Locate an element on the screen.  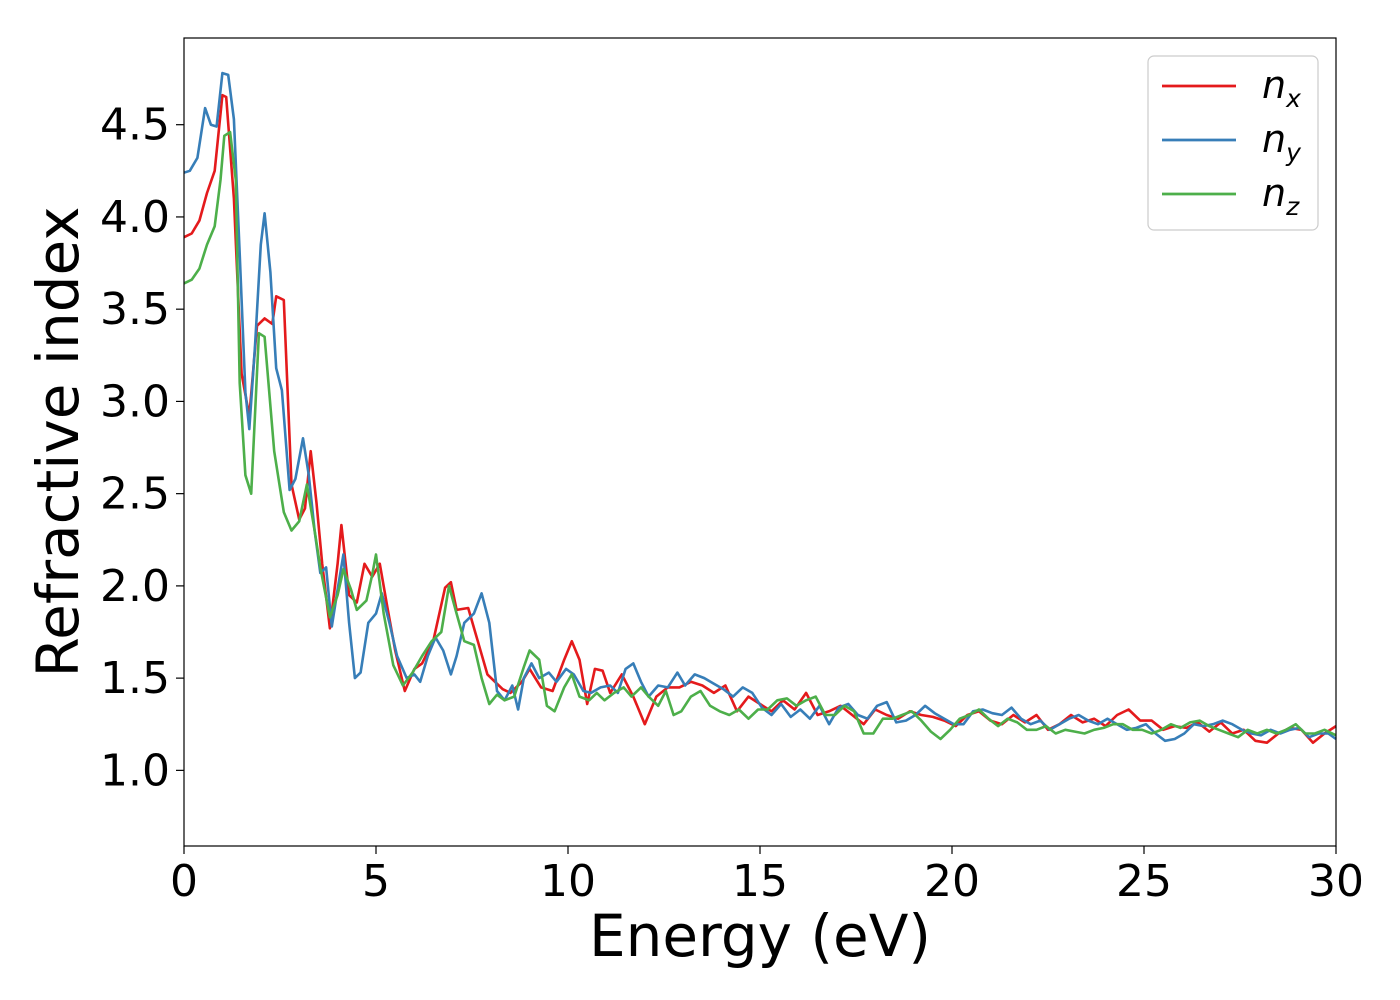
y-tick-label: 1.5 is located at coordinates (135, 678).